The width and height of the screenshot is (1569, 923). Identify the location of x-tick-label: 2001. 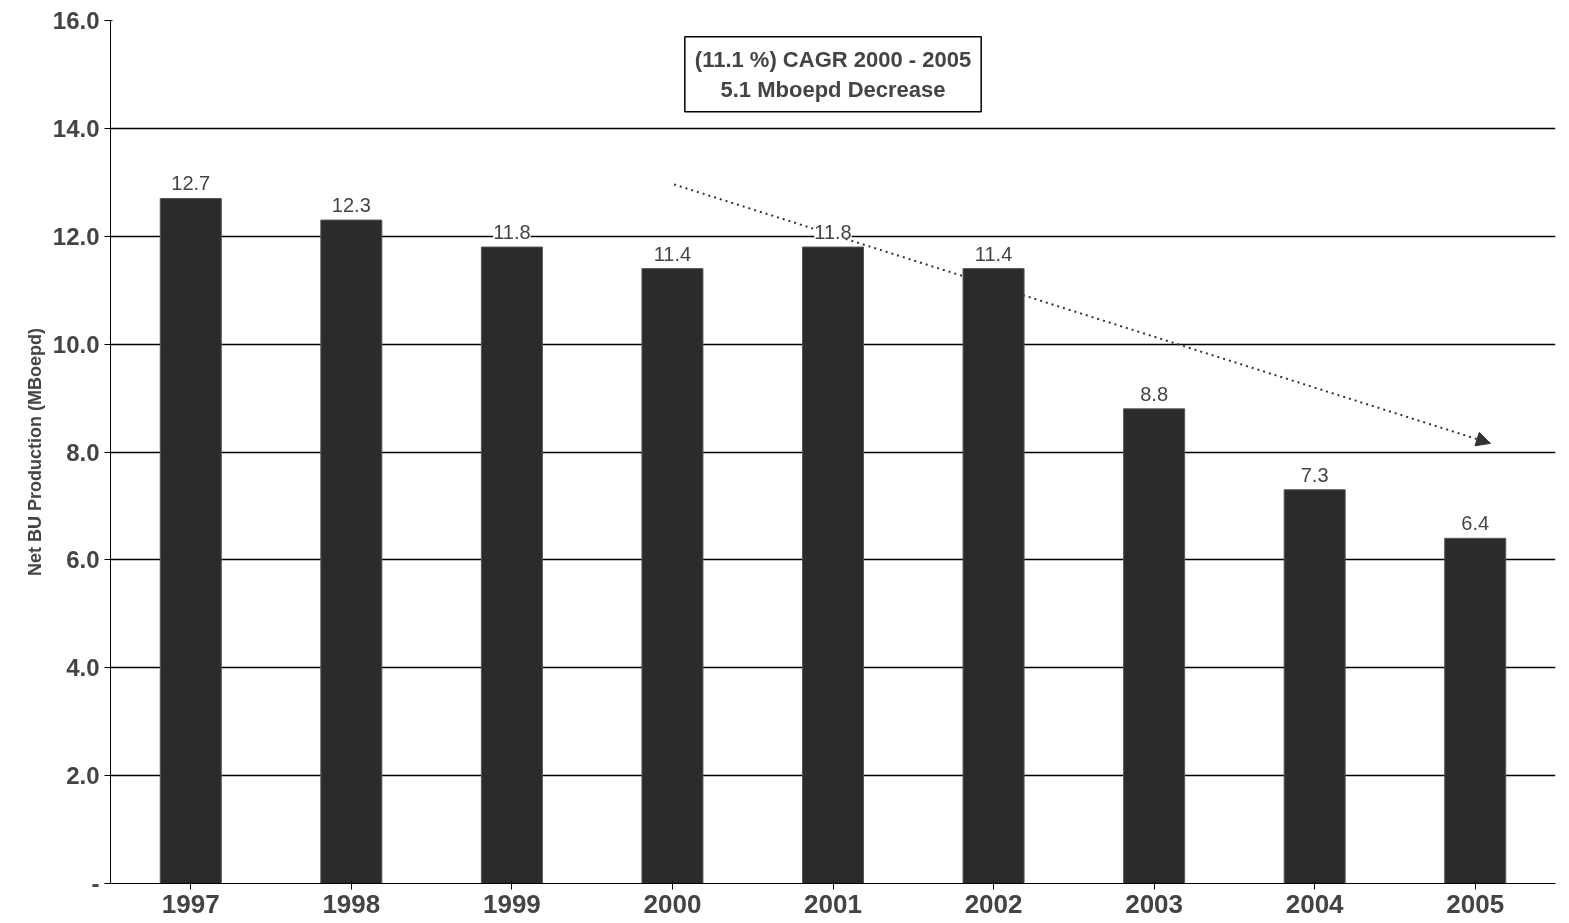
(833, 903).